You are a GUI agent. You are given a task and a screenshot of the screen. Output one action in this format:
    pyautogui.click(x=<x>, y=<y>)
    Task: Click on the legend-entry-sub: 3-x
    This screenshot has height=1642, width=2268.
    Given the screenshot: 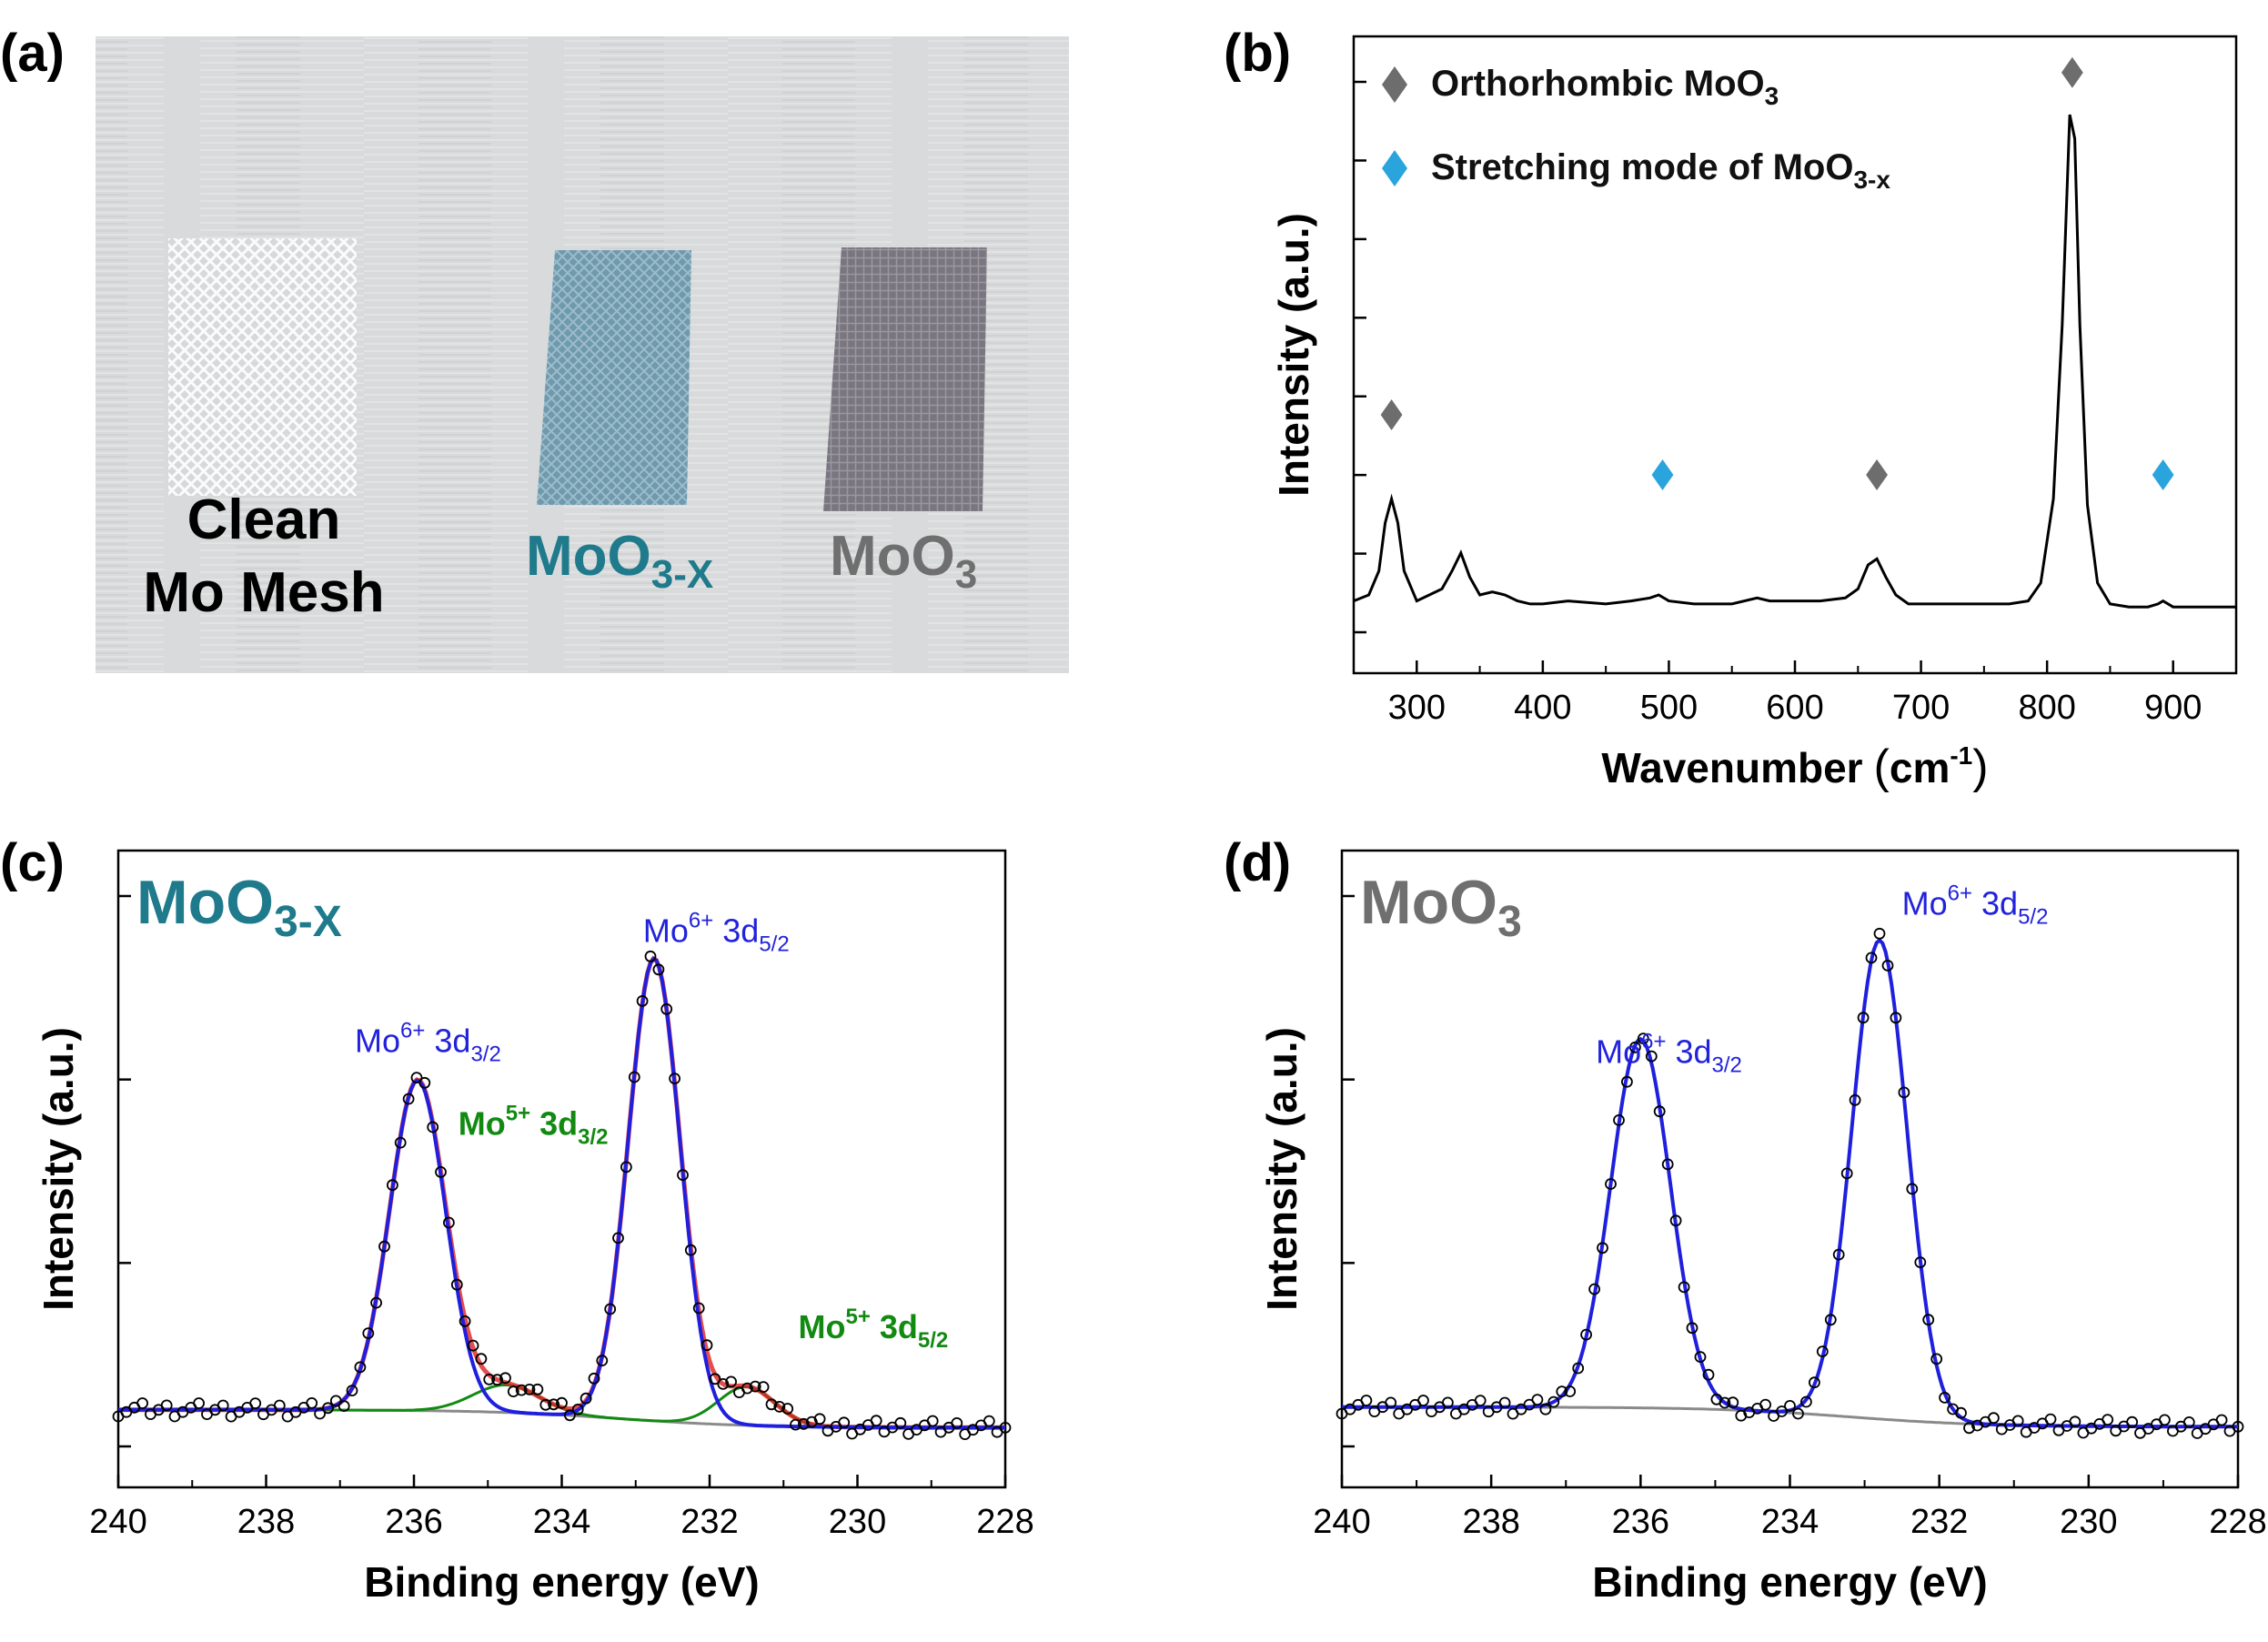 What is the action you would take?
    pyautogui.click(x=1872, y=180)
    